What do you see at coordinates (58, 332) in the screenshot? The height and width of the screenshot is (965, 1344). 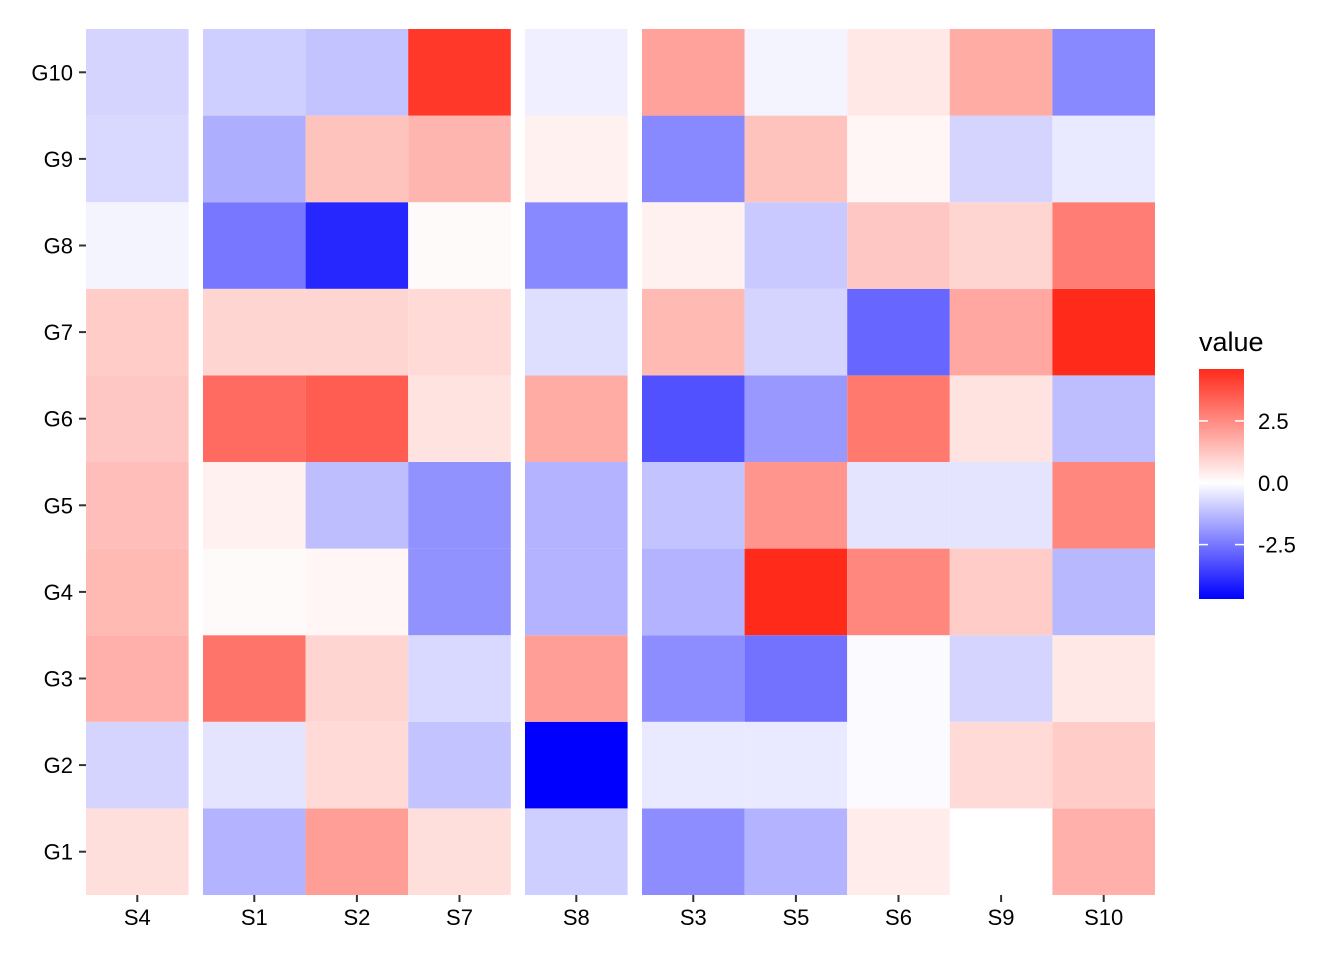 I see `y-tick-label-G7: G7` at bounding box center [58, 332].